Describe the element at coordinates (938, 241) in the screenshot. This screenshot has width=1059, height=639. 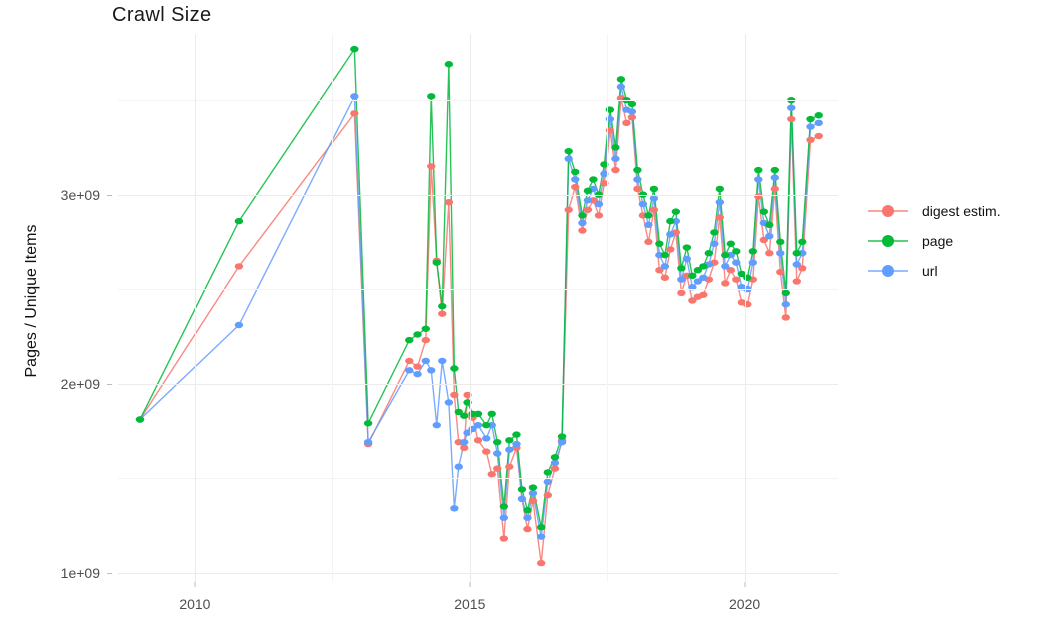
I see `legend-label: page` at that location.